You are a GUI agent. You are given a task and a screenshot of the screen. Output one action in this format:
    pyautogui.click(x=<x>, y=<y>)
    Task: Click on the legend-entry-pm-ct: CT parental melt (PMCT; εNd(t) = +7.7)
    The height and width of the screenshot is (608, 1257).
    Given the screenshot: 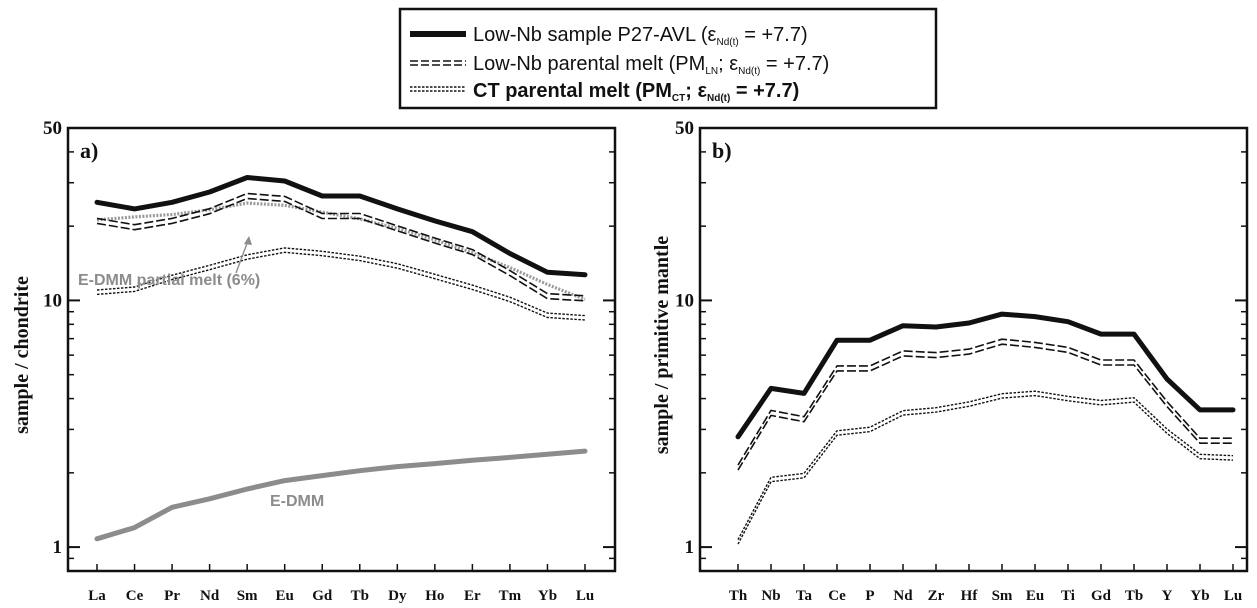 What is the action you would take?
    pyautogui.click(x=604, y=92)
    